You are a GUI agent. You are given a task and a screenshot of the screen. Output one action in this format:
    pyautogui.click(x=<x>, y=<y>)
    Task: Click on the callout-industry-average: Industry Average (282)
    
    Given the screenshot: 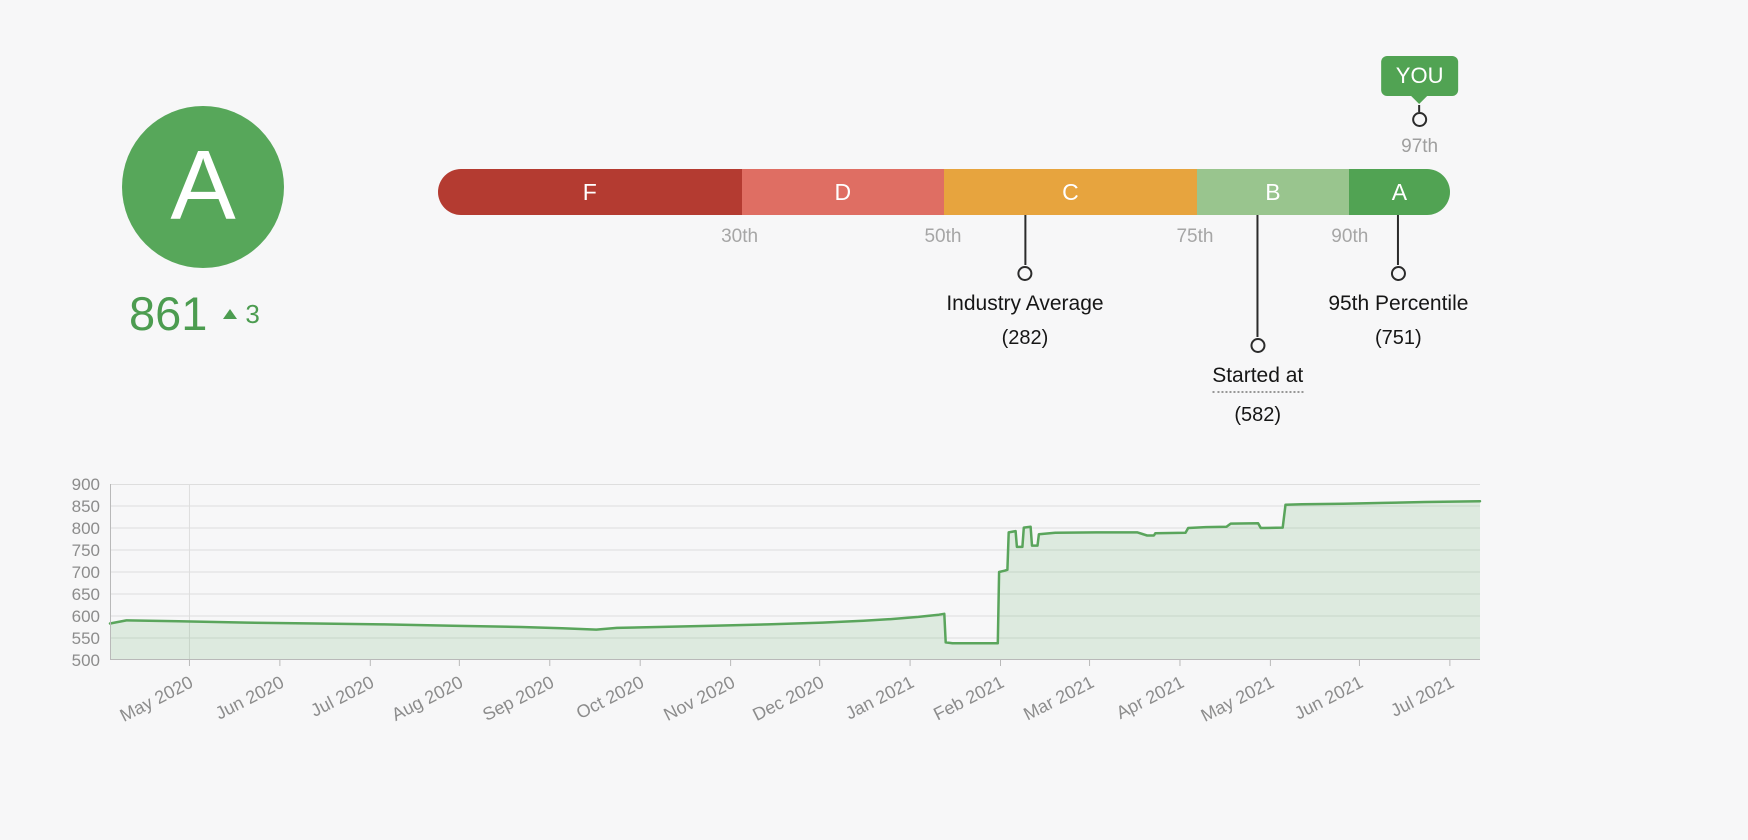 What is the action you would take?
    pyautogui.click(x=1025, y=282)
    